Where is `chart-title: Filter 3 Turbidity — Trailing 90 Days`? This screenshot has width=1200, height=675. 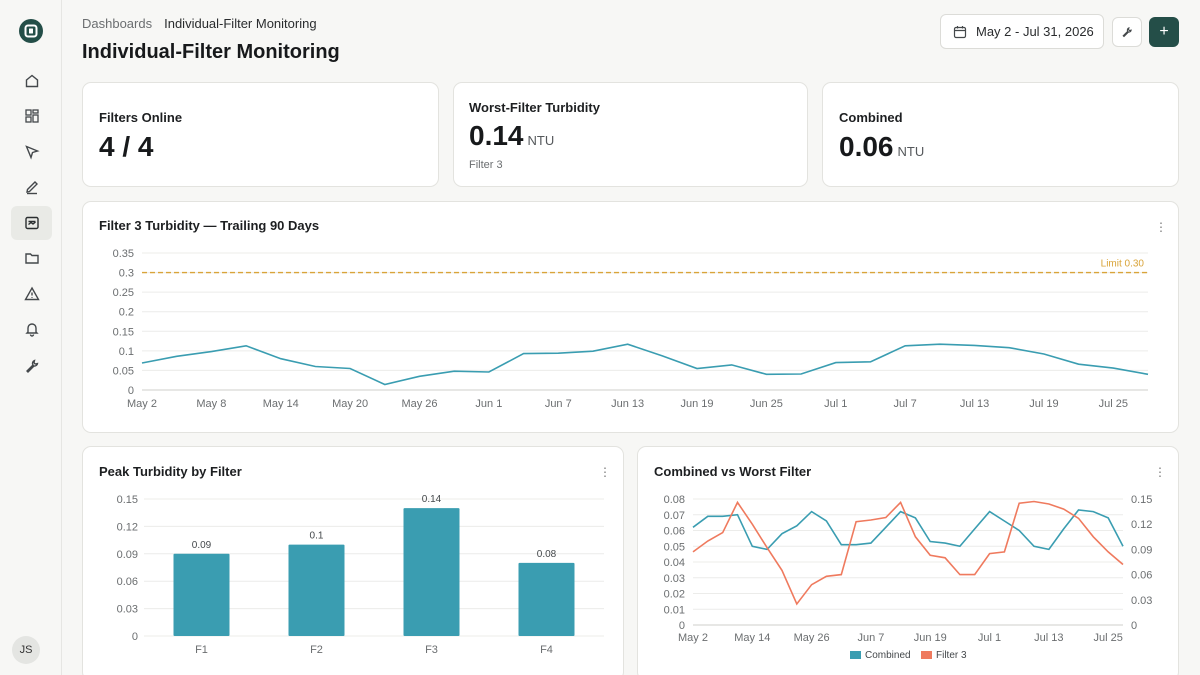 chart-title: Filter 3 Turbidity — Trailing 90 Days is located at coordinates (209, 225).